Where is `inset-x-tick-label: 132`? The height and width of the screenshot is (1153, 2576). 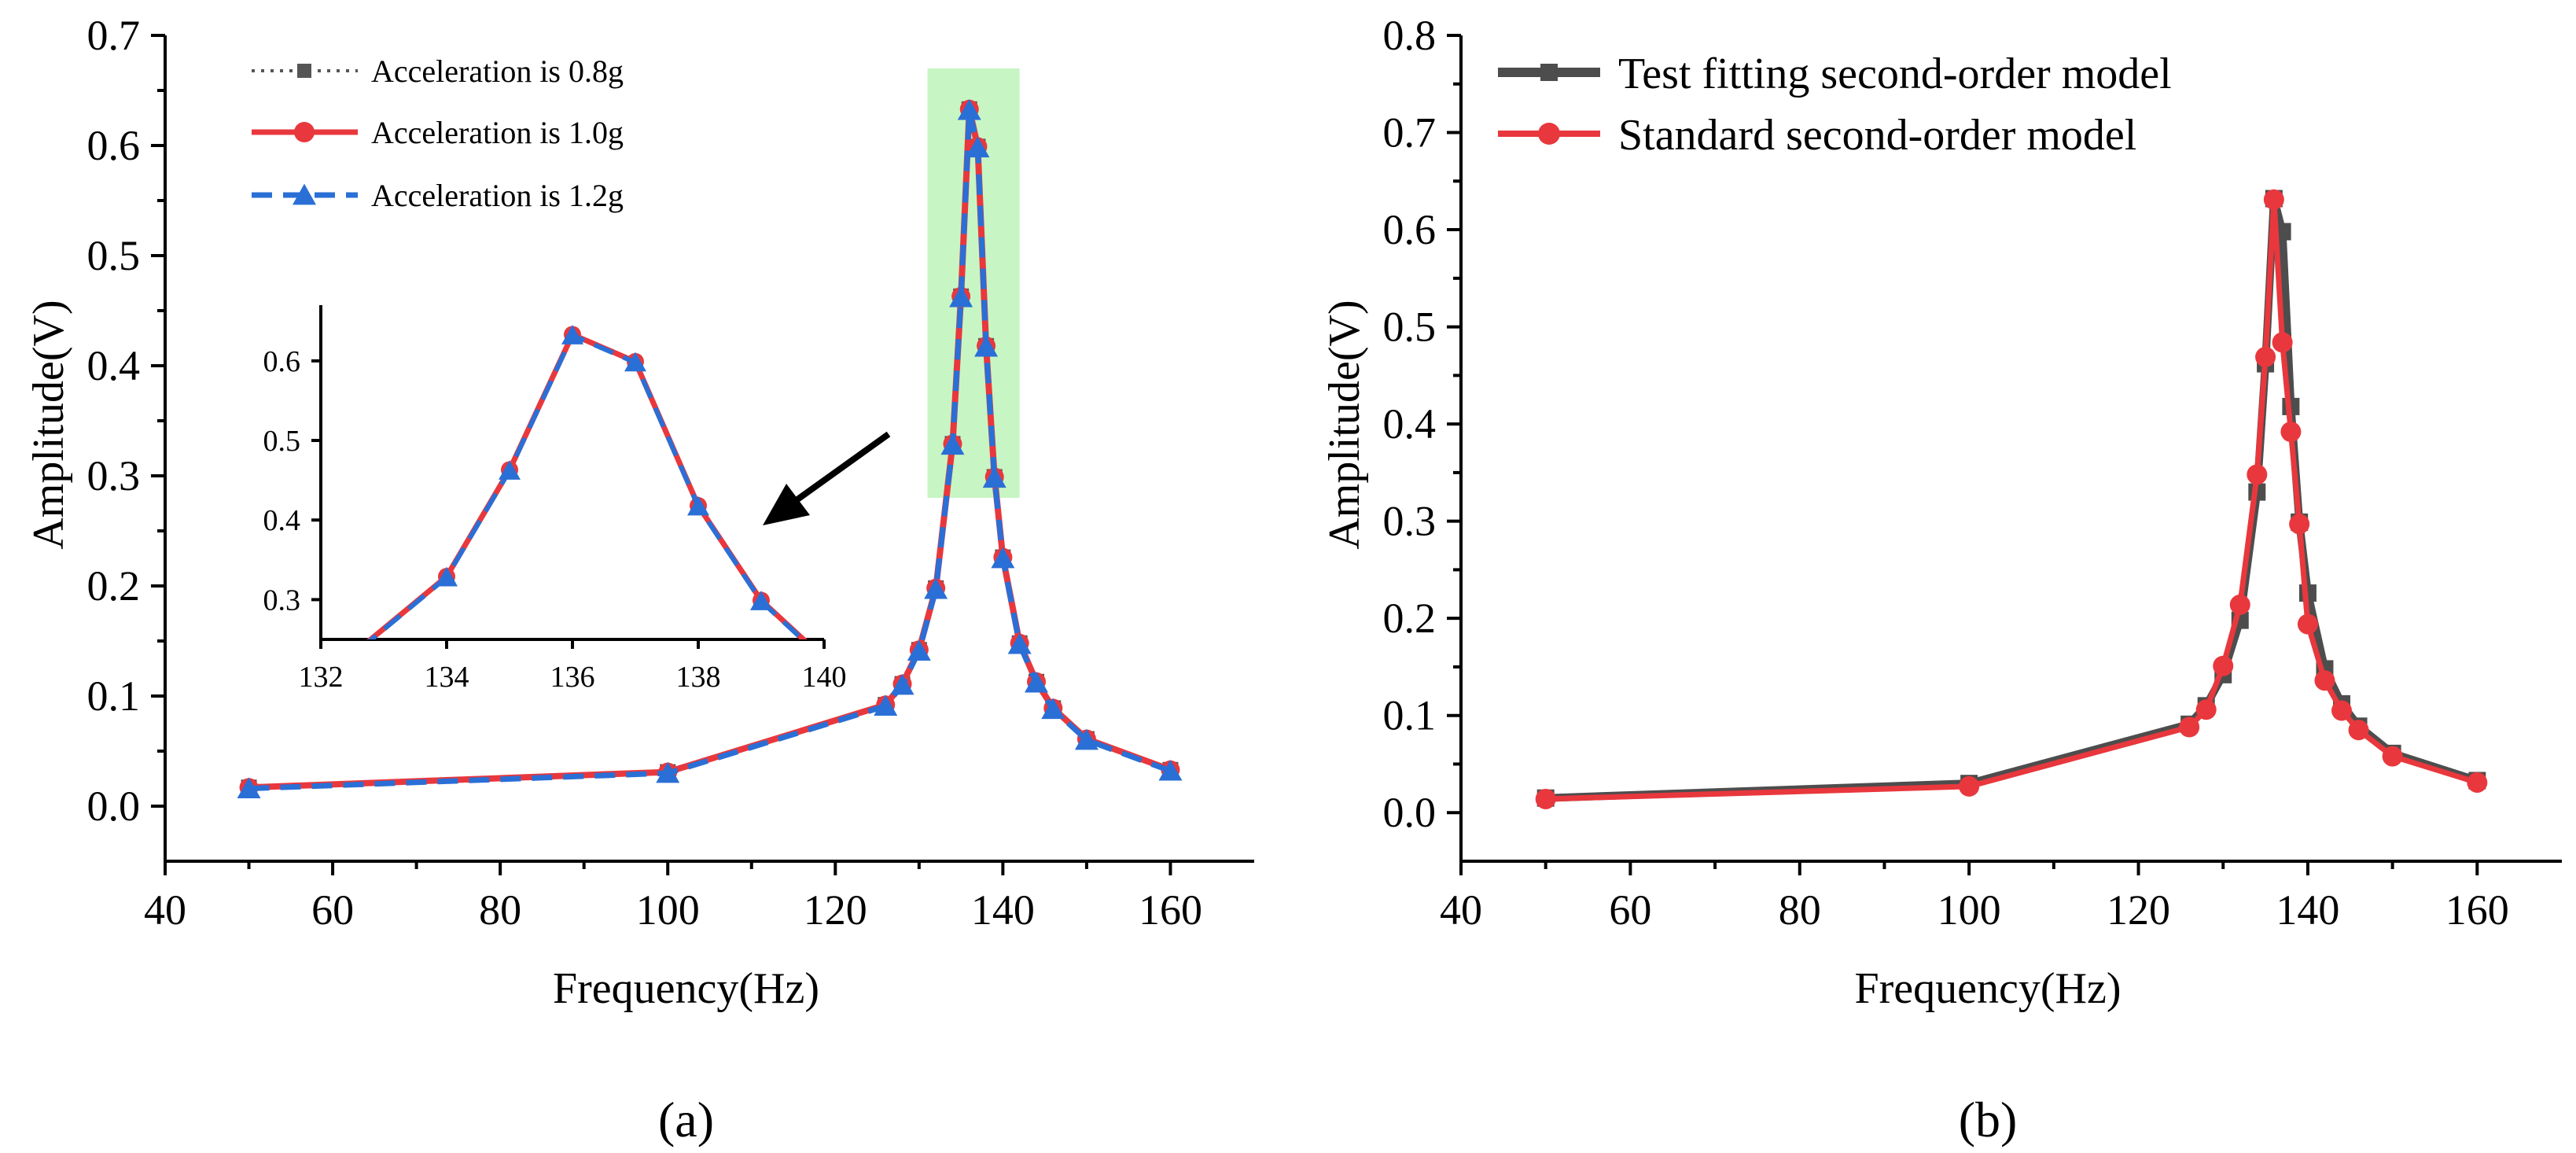
inset-x-tick-label: 132 is located at coordinates (321, 677).